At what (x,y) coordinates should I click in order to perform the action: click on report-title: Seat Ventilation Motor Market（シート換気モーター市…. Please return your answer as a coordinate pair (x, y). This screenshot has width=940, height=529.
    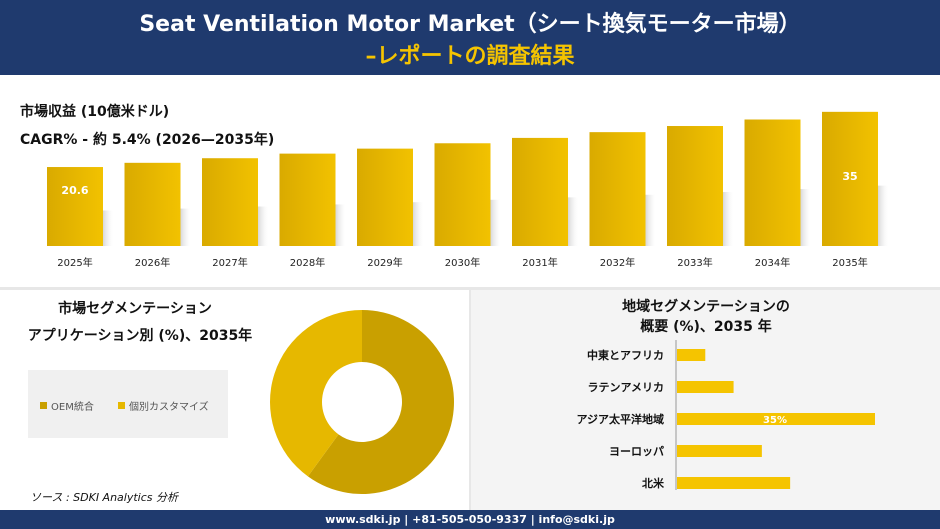
    Looking at the image, I should click on (470, 24).